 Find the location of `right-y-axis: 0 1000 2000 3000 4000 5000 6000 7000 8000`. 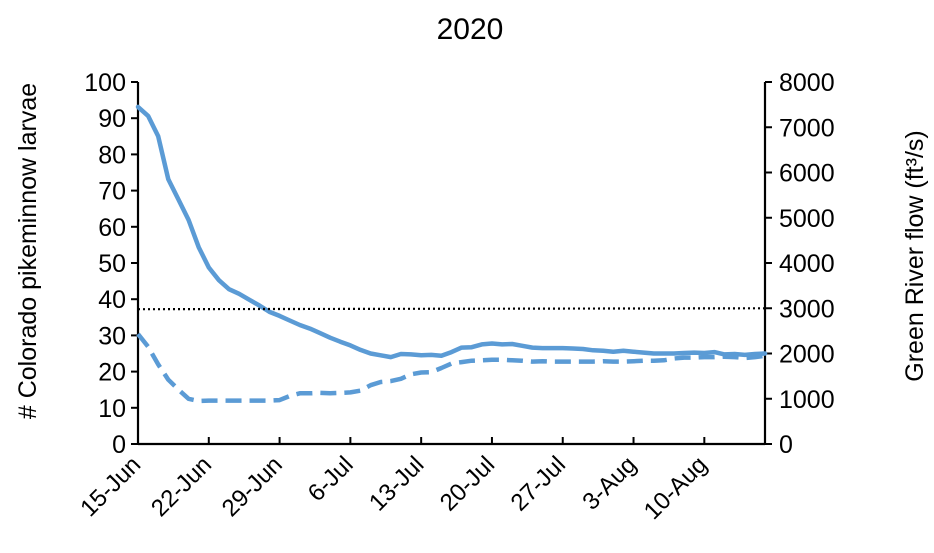

right-y-axis: 0 1000 2000 3000 4000 5000 6000 7000 8000 is located at coordinates (799, 264).